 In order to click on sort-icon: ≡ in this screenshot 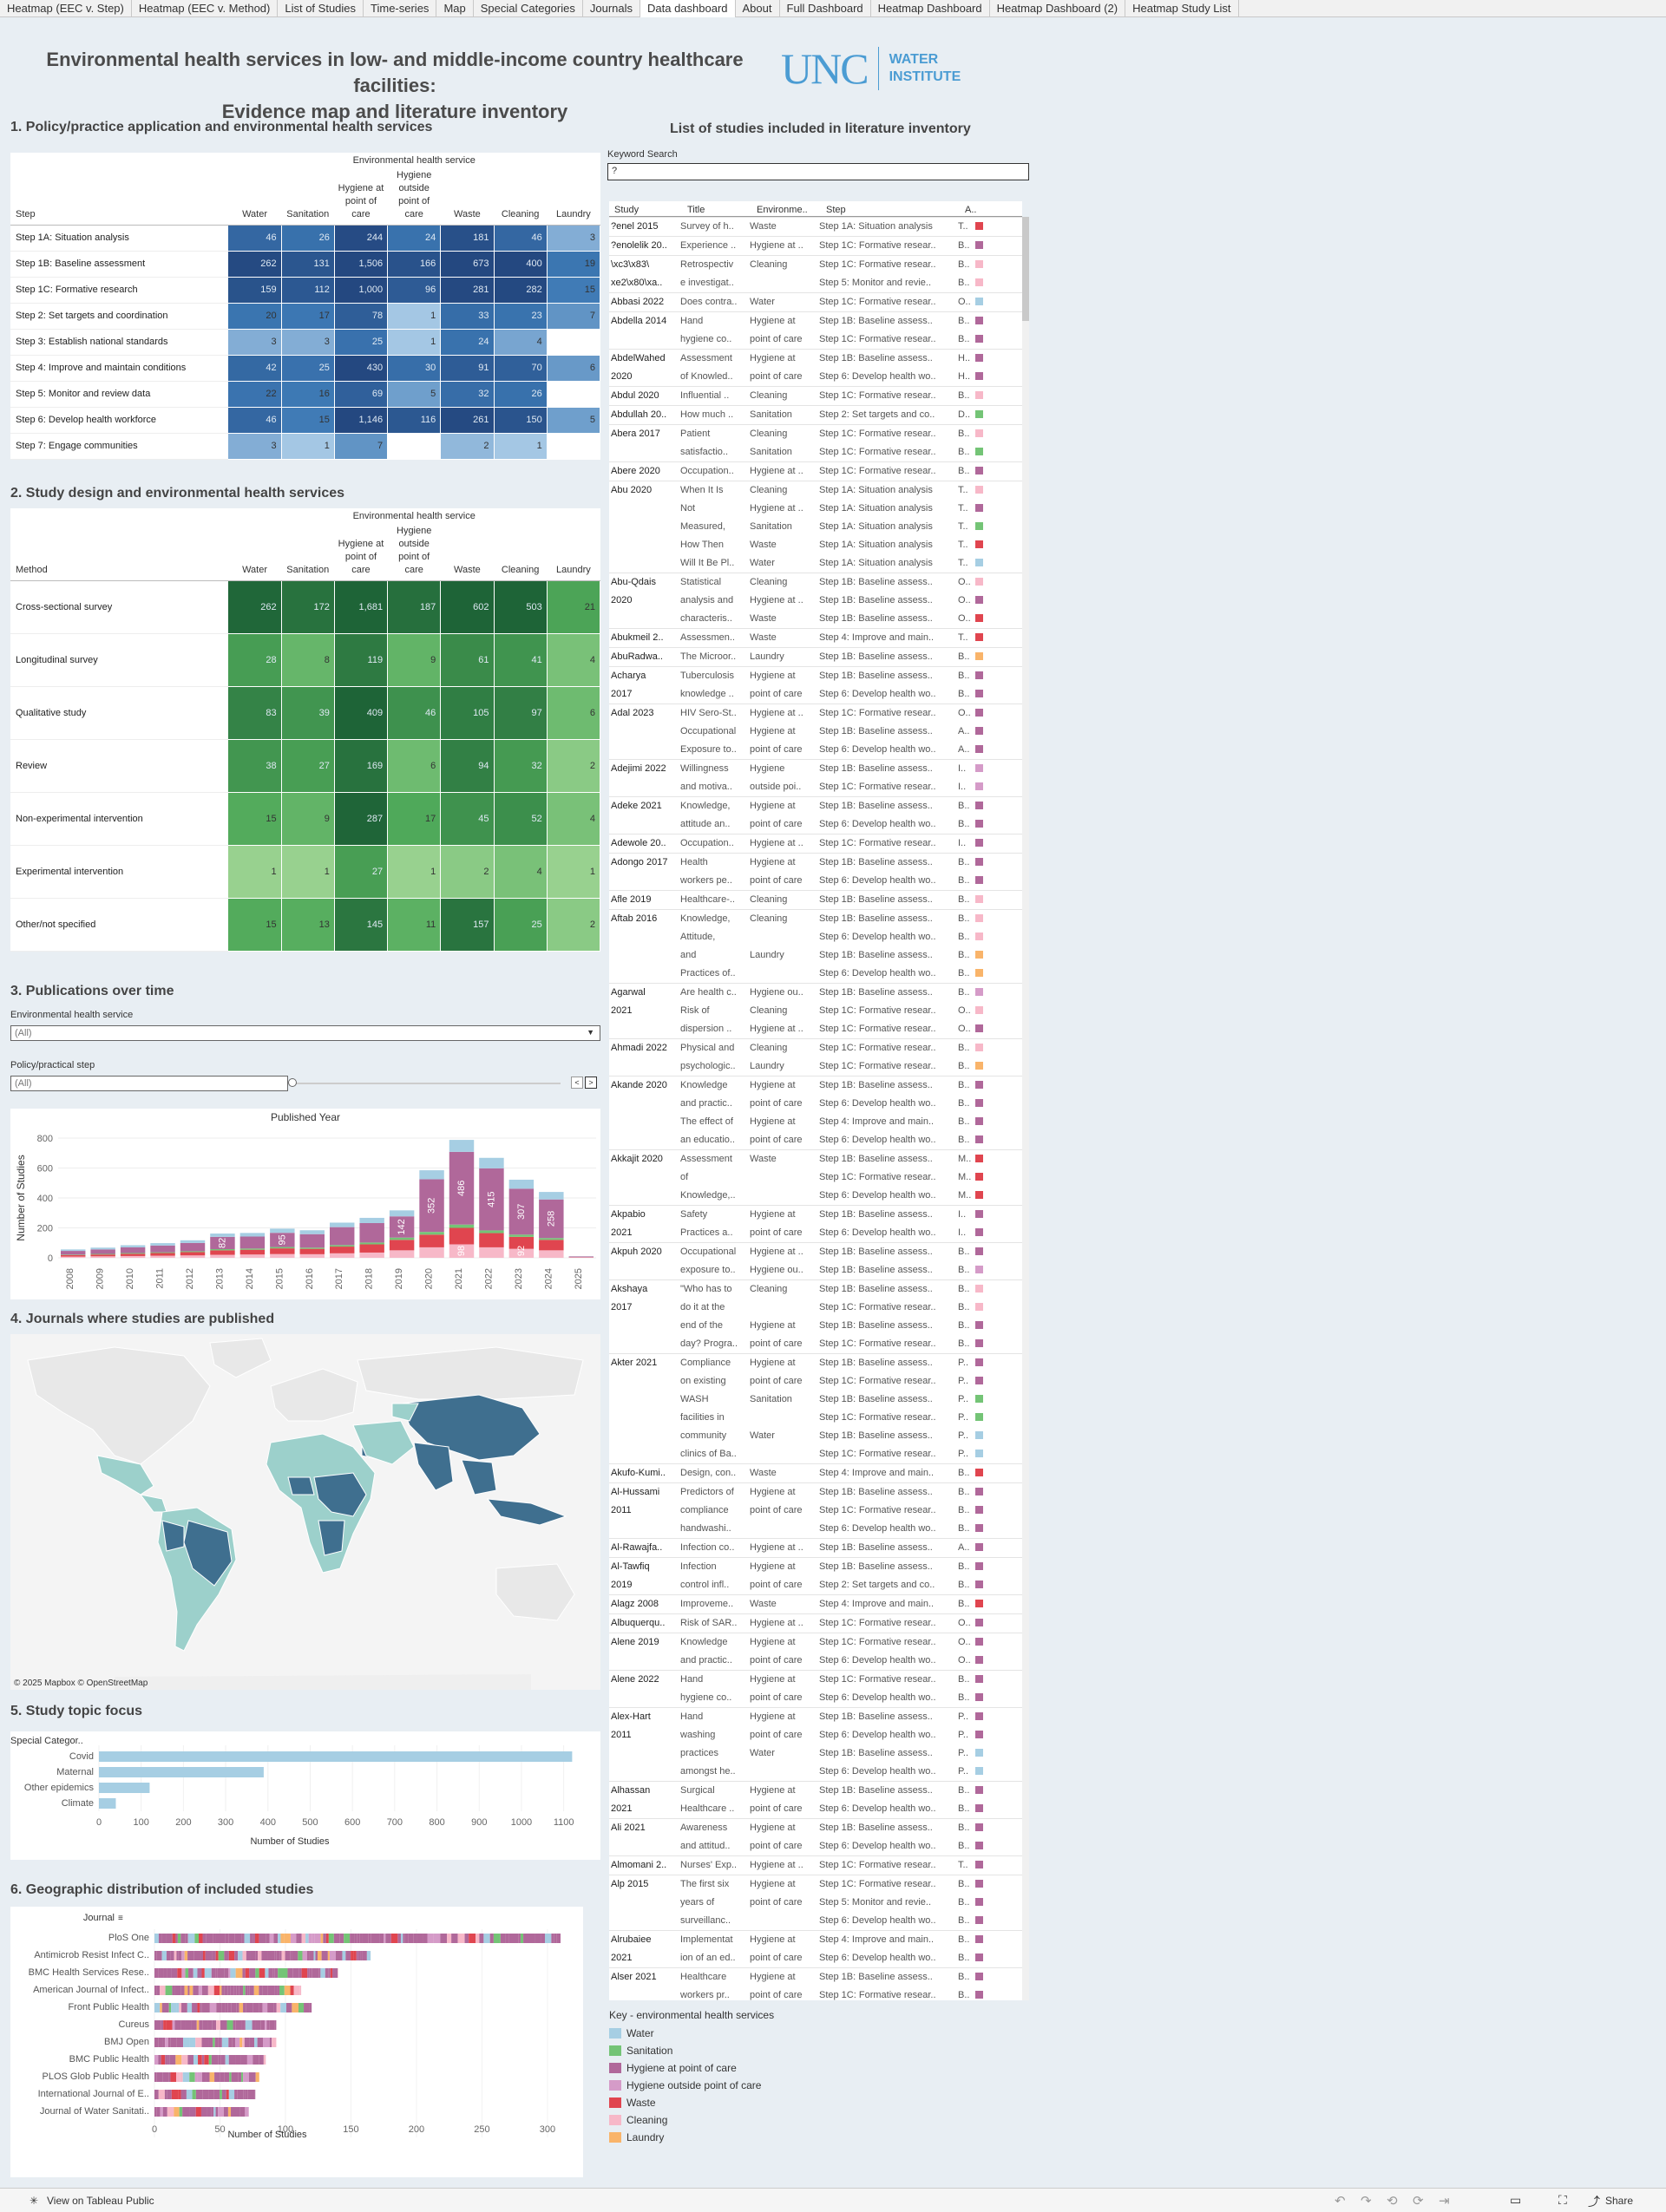, I will do `click(120, 1919)`.